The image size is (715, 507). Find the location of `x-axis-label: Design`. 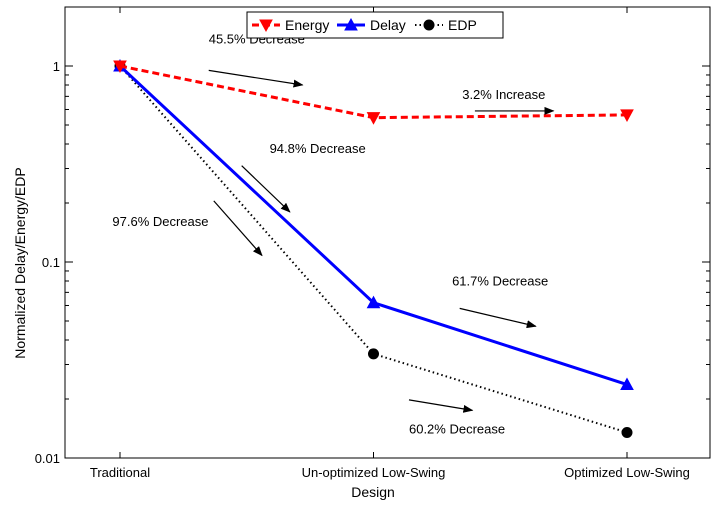

x-axis-label: Design is located at coordinates (373, 492).